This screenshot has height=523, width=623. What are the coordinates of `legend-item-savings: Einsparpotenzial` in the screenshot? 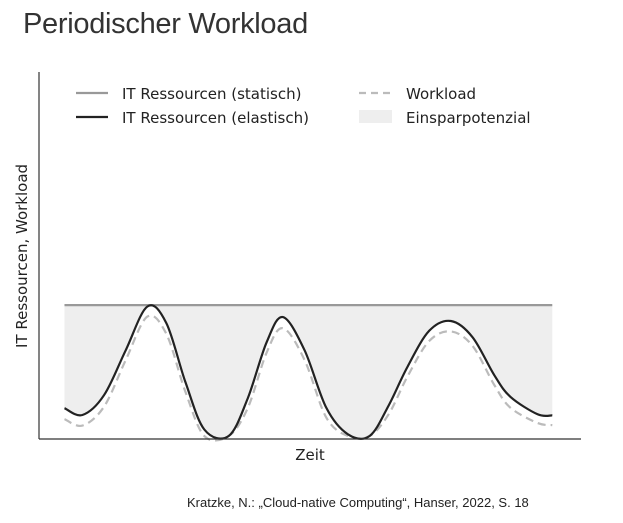 It's located at (445, 118).